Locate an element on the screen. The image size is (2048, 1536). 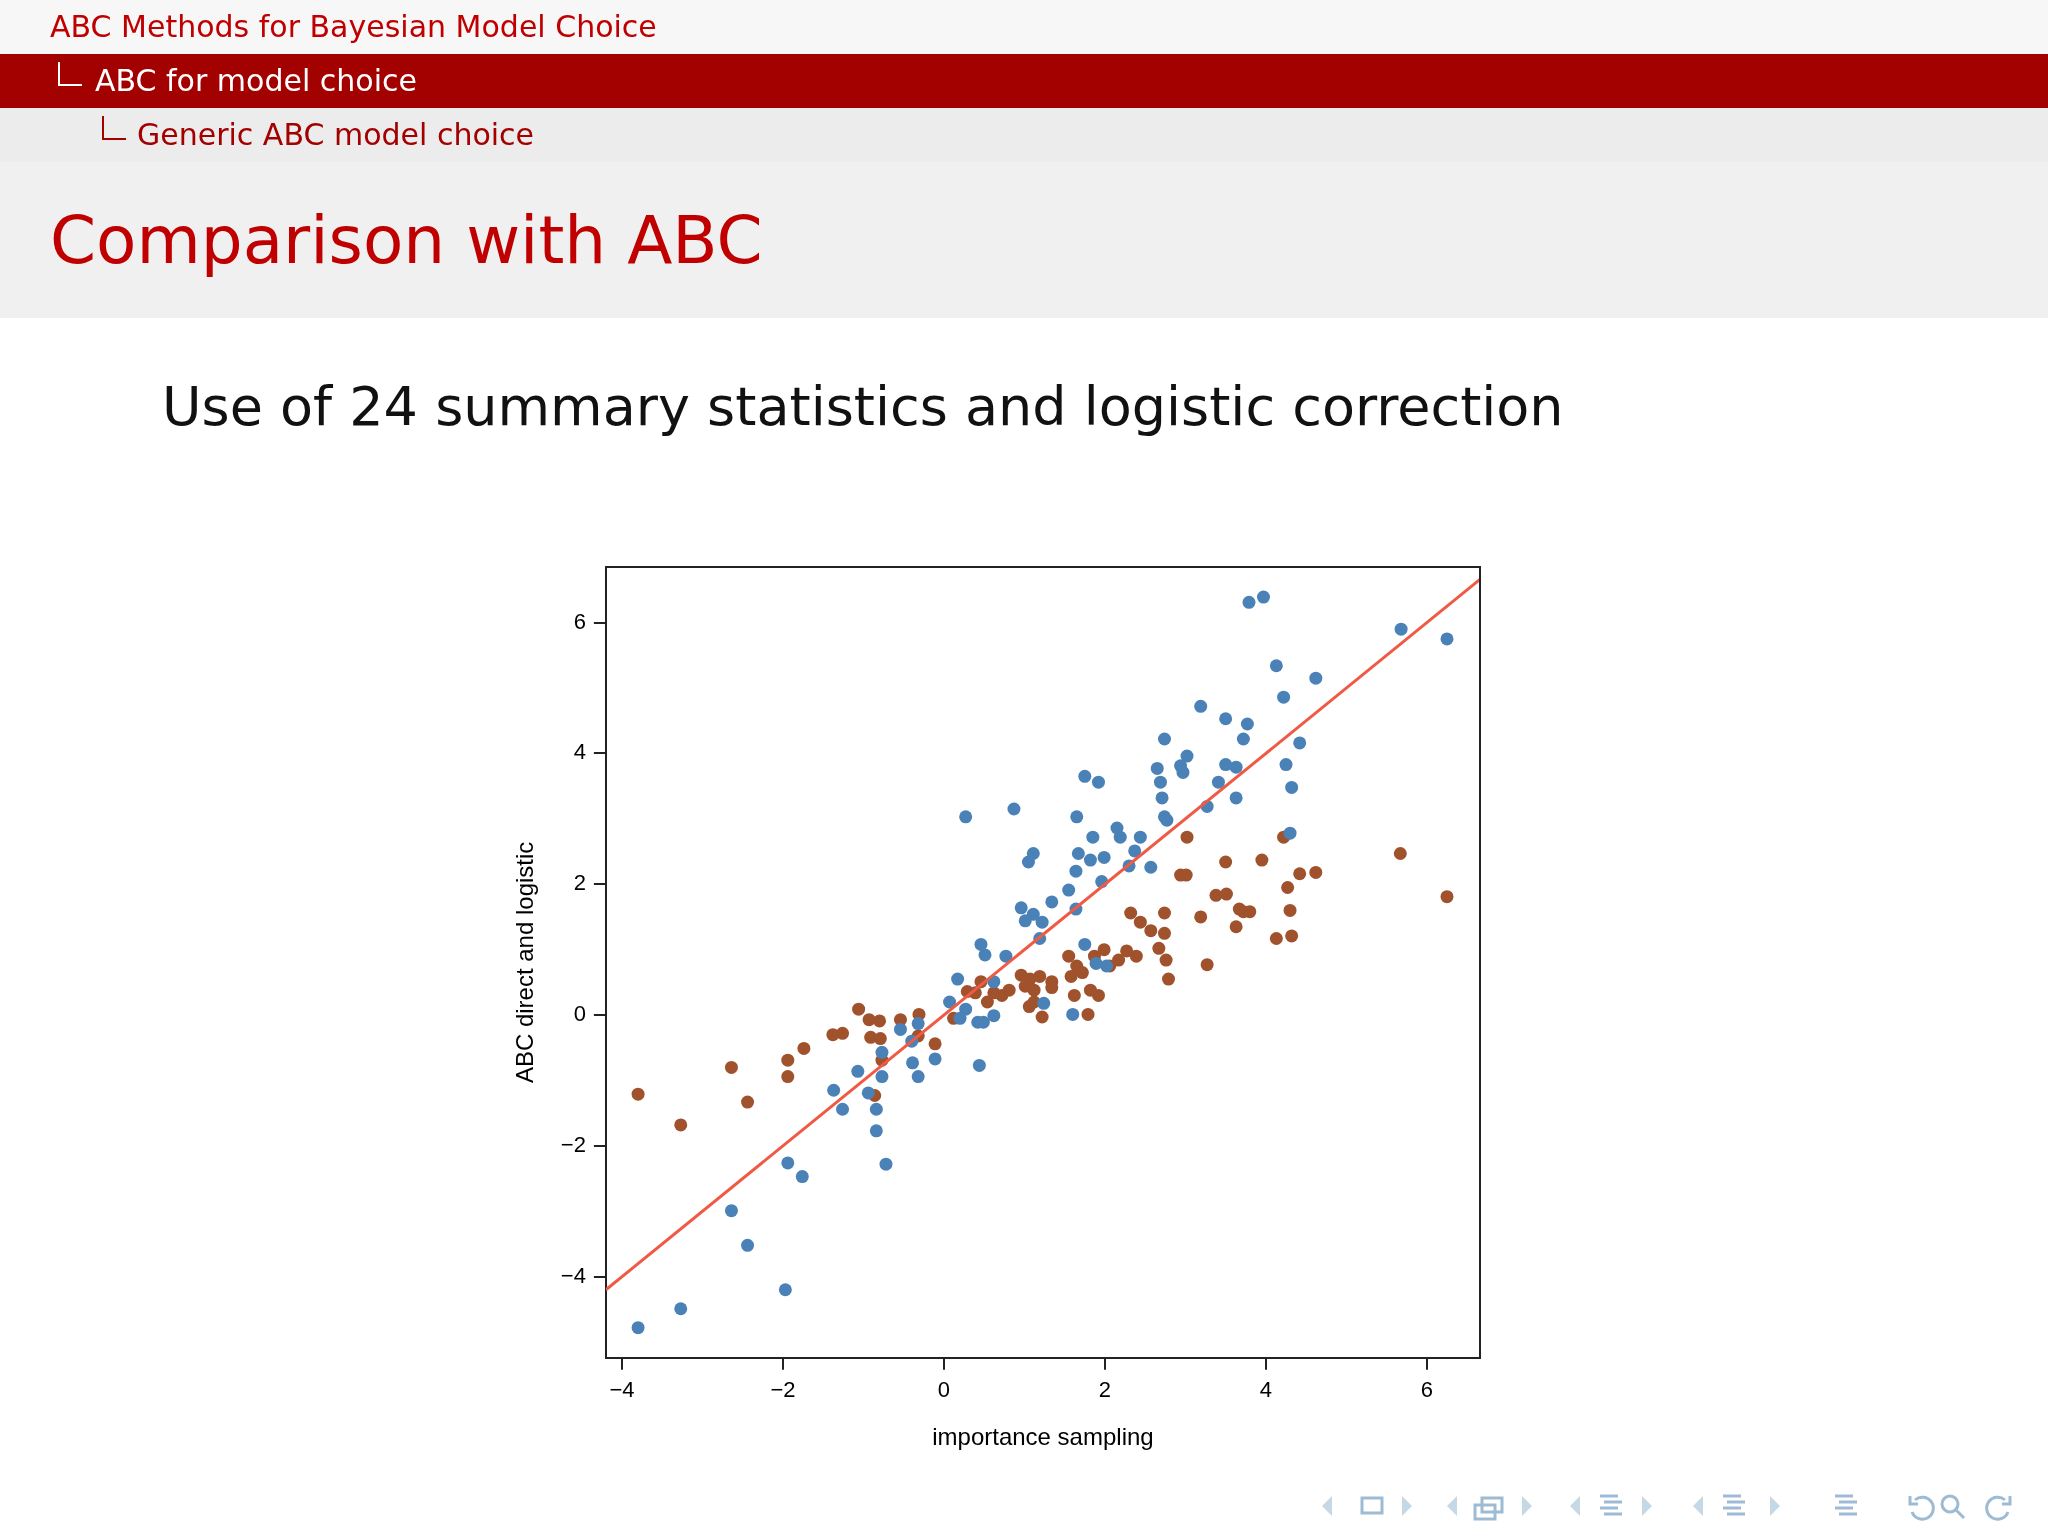
y-tick-label: −2 is located at coordinates (573, 1144).